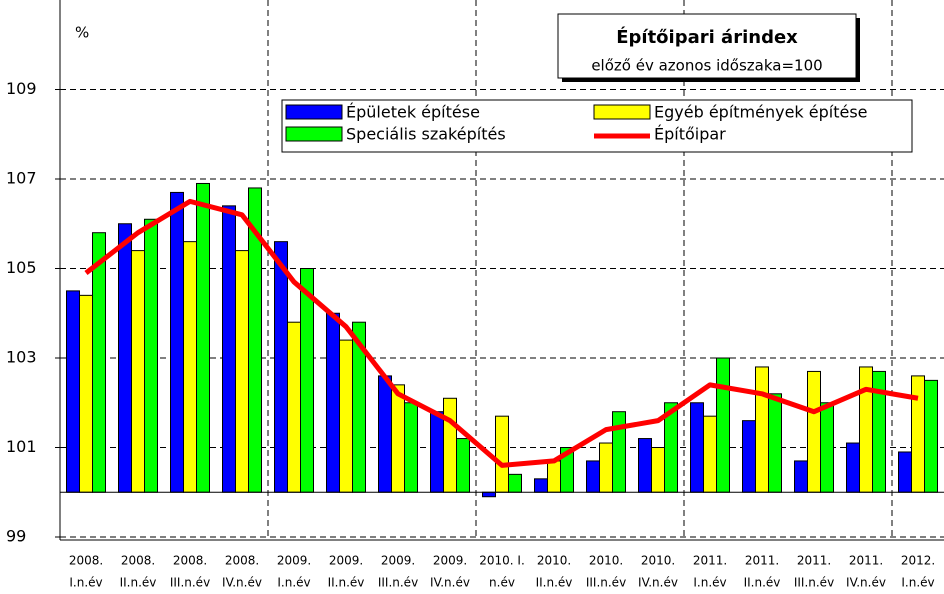  Describe the element at coordinates (21, 267) in the screenshot. I see `y-tick-label: 105` at that location.